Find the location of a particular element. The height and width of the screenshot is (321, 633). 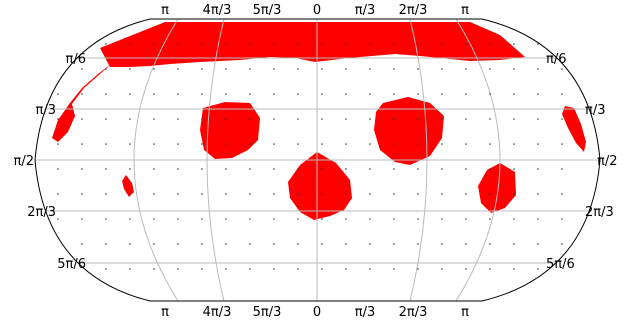

right-label-2pi3: 2π/3 is located at coordinates (599, 212).